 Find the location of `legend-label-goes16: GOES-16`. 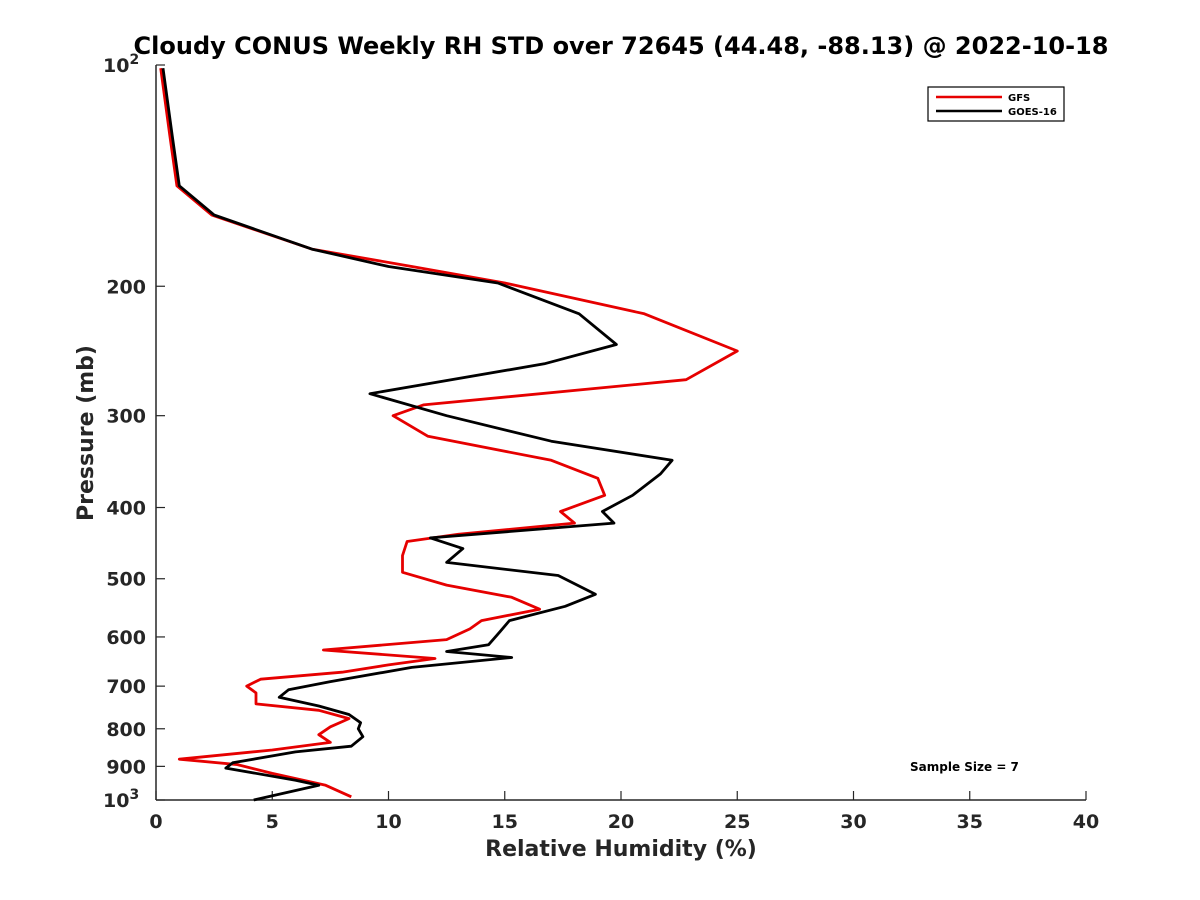

legend-label-goes16: GOES-16 is located at coordinates (1032, 112).